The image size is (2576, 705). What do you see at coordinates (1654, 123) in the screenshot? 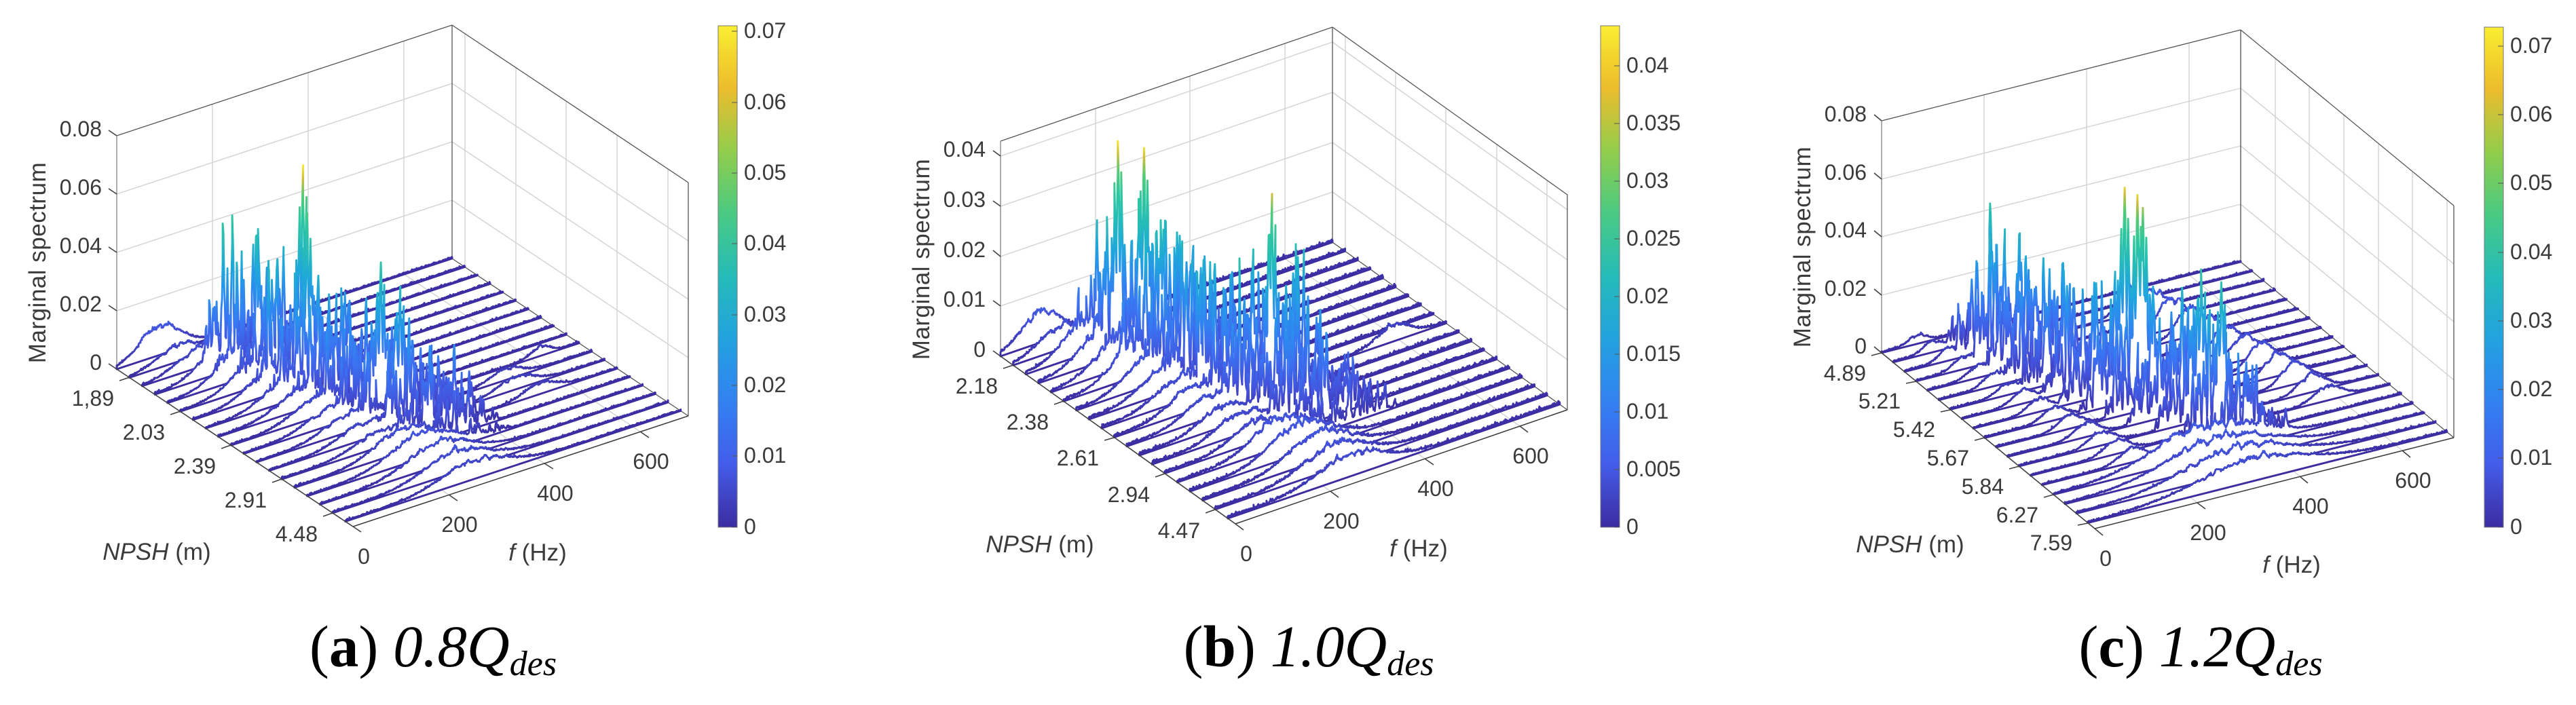
I see `svg-text: 0.035` at bounding box center [1654, 123].